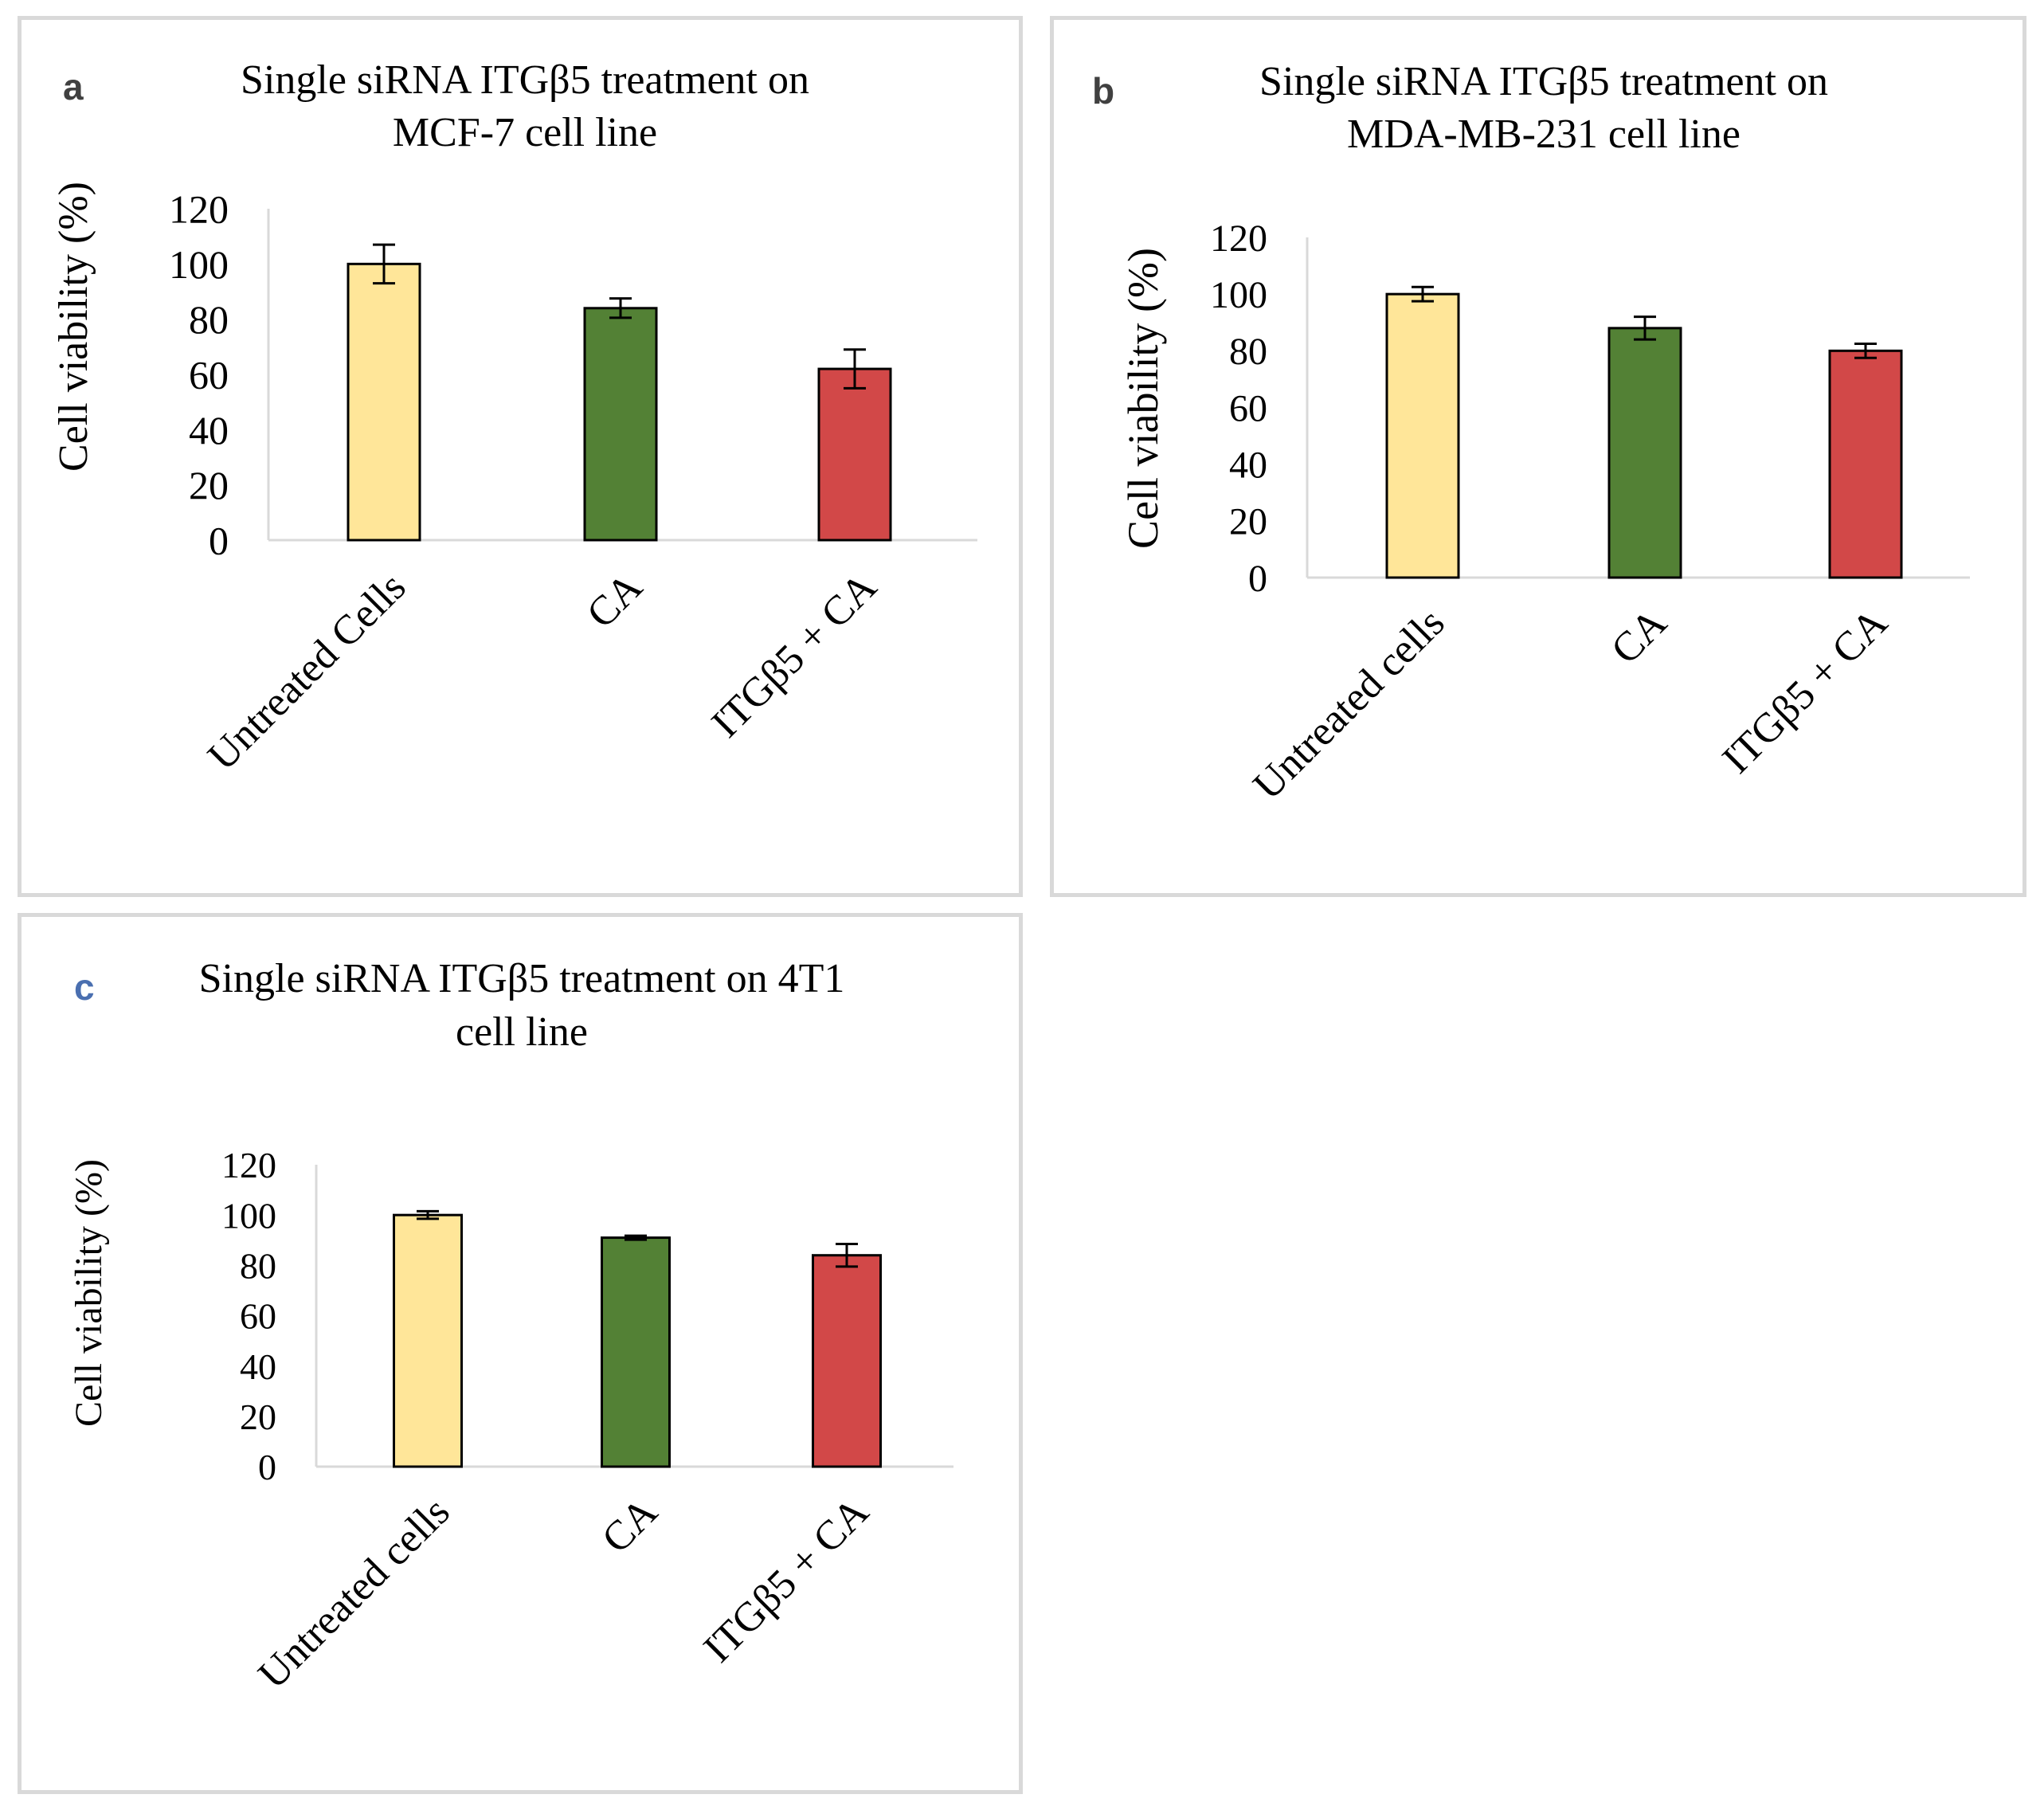 This screenshot has width=2044, height=1810. Describe the element at coordinates (522, 978) in the screenshot. I see `chart-title-line-1: Single siRNA ITGβ5 treatment on 4T1` at that location.